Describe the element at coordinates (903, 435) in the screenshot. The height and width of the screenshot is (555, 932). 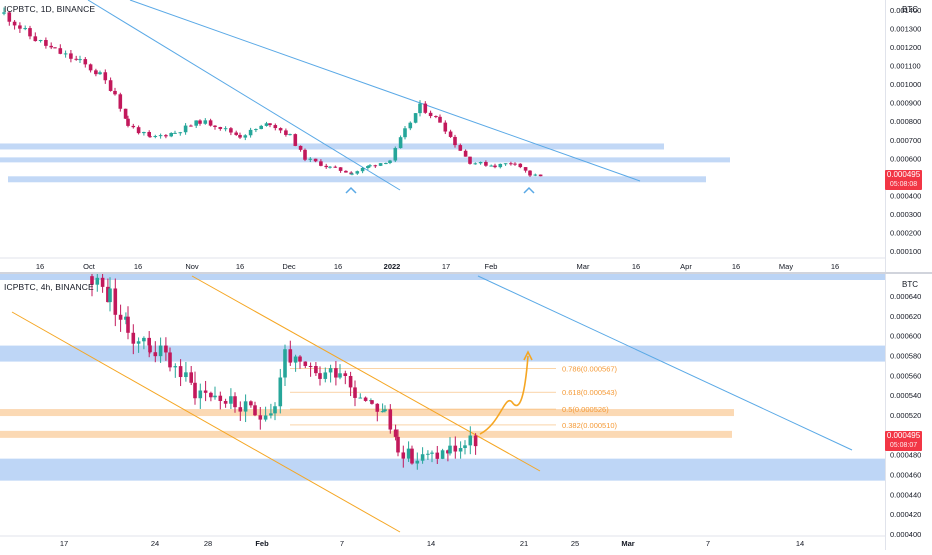
I see `4h-last-price: 0.000495` at that location.